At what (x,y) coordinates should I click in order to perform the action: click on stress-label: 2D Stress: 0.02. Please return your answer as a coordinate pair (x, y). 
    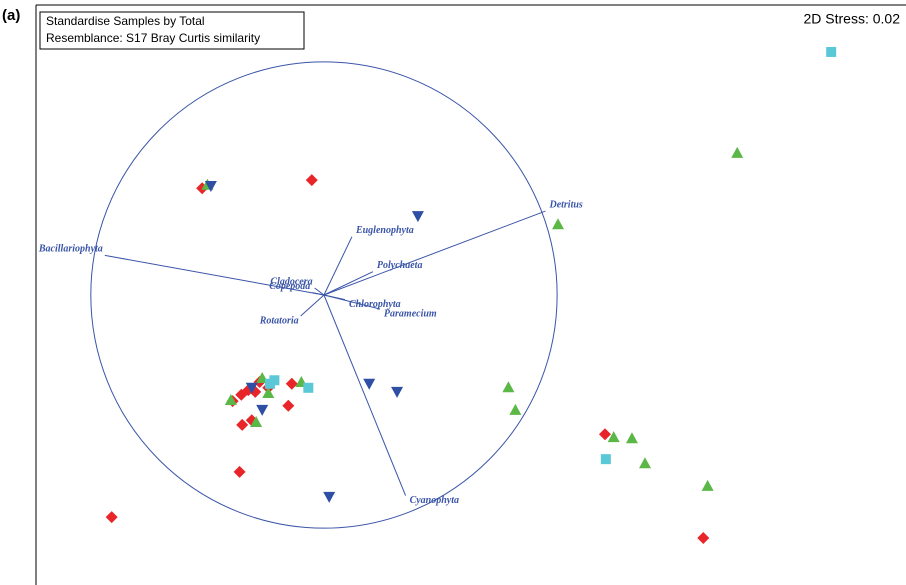
    Looking at the image, I should click on (852, 19).